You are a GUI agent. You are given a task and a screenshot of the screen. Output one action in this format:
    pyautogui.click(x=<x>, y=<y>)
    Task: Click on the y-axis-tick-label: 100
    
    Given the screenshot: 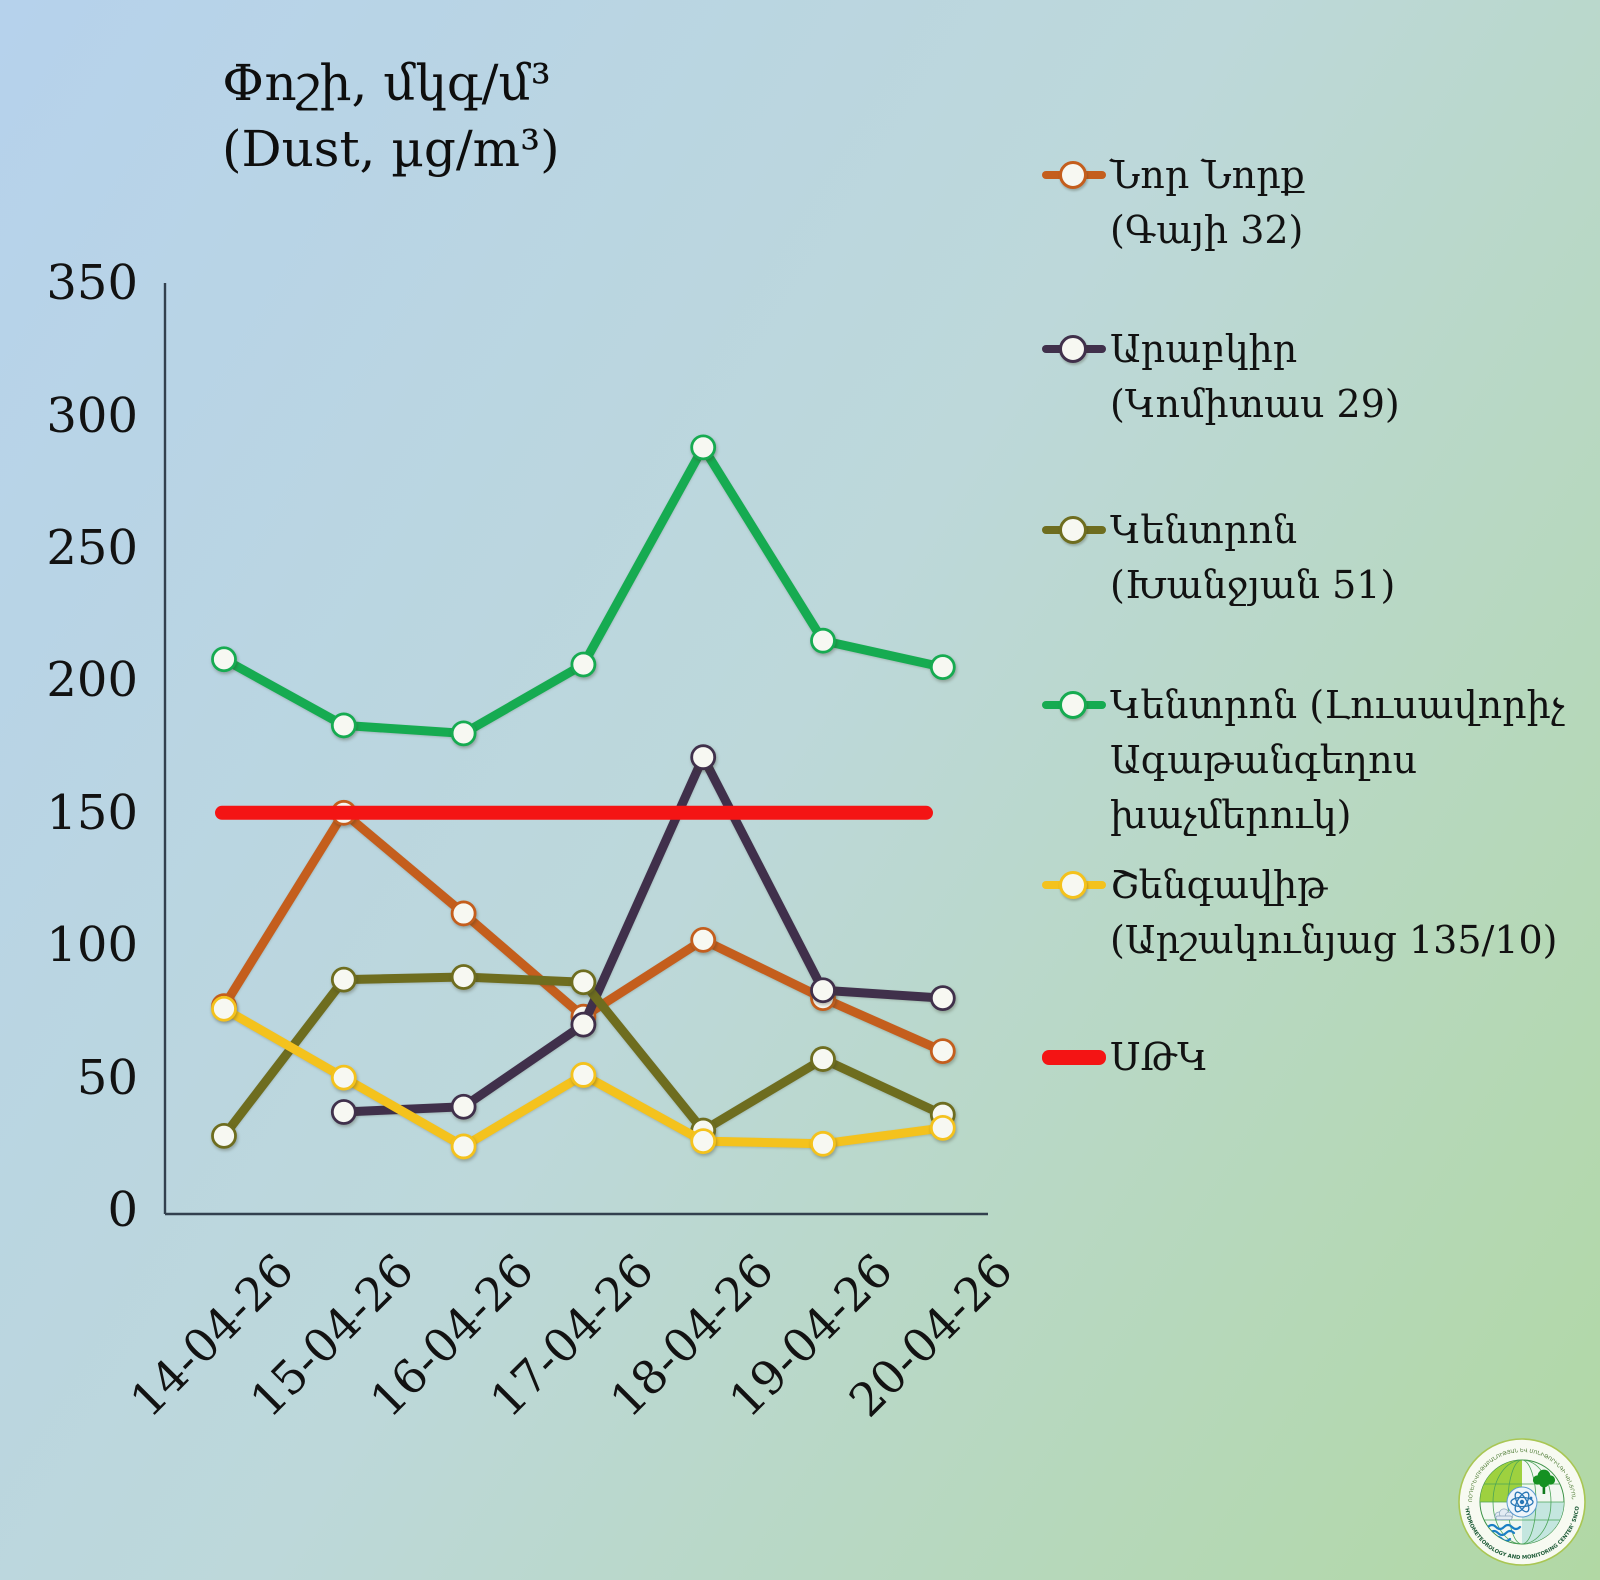 What is the action you would take?
    pyautogui.click(x=92, y=945)
    